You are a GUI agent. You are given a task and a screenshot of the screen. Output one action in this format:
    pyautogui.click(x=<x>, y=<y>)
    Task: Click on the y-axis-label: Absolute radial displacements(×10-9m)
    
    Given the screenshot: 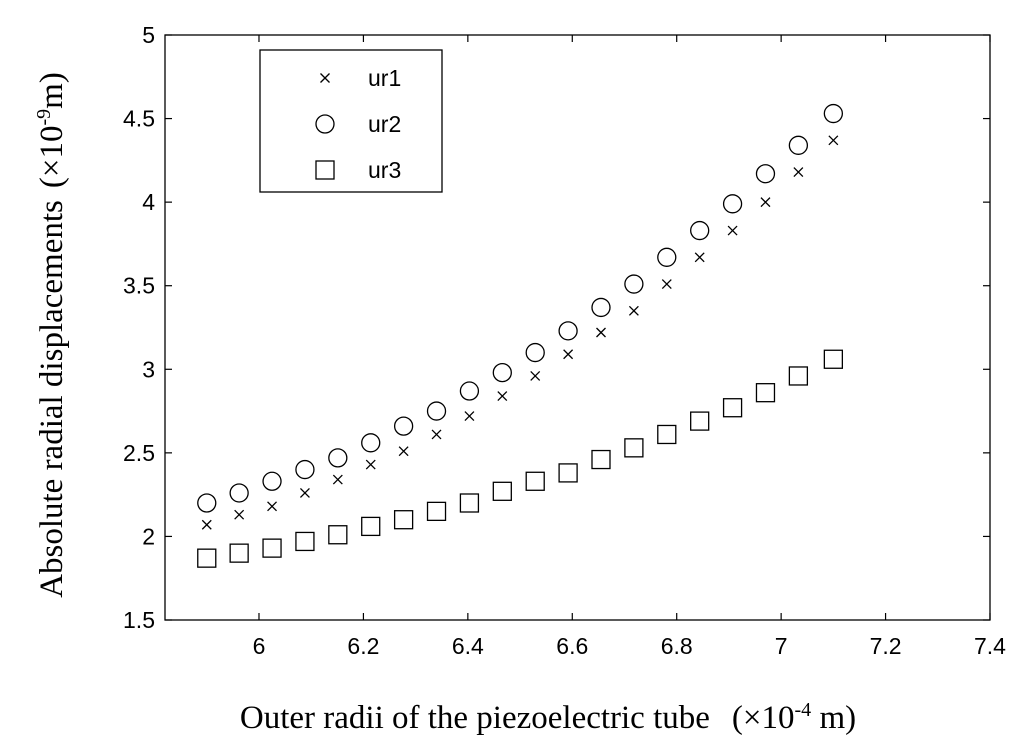 What is the action you would take?
    pyautogui.click(x=51, y=335)
    